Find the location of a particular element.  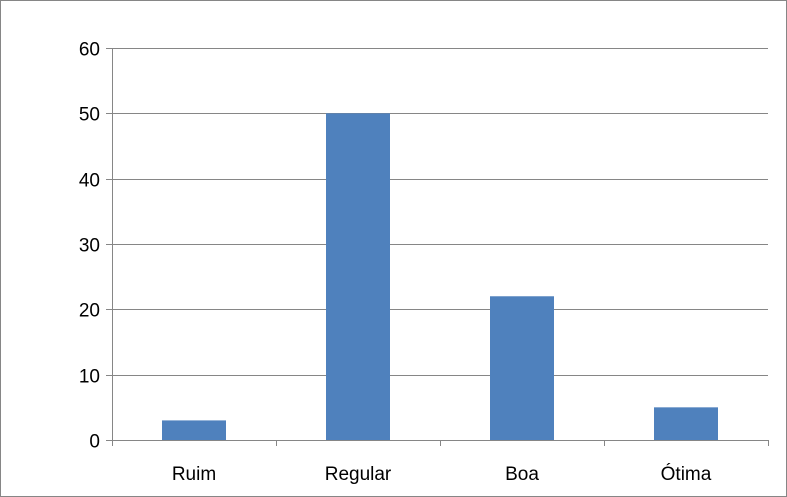

y-tick-label: 50 is located at coordinates (89, 115).